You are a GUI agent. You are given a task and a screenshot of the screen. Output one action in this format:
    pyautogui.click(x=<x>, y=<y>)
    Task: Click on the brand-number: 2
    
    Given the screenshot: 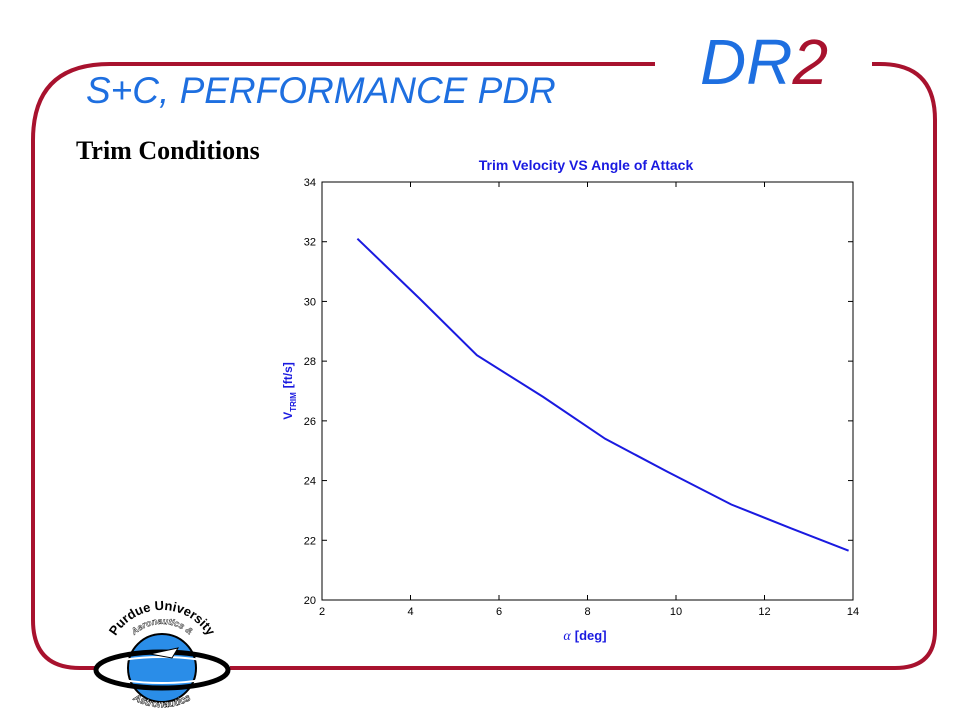 What is the action you would take?
    pyautogui.click(x=810, y=62)
    